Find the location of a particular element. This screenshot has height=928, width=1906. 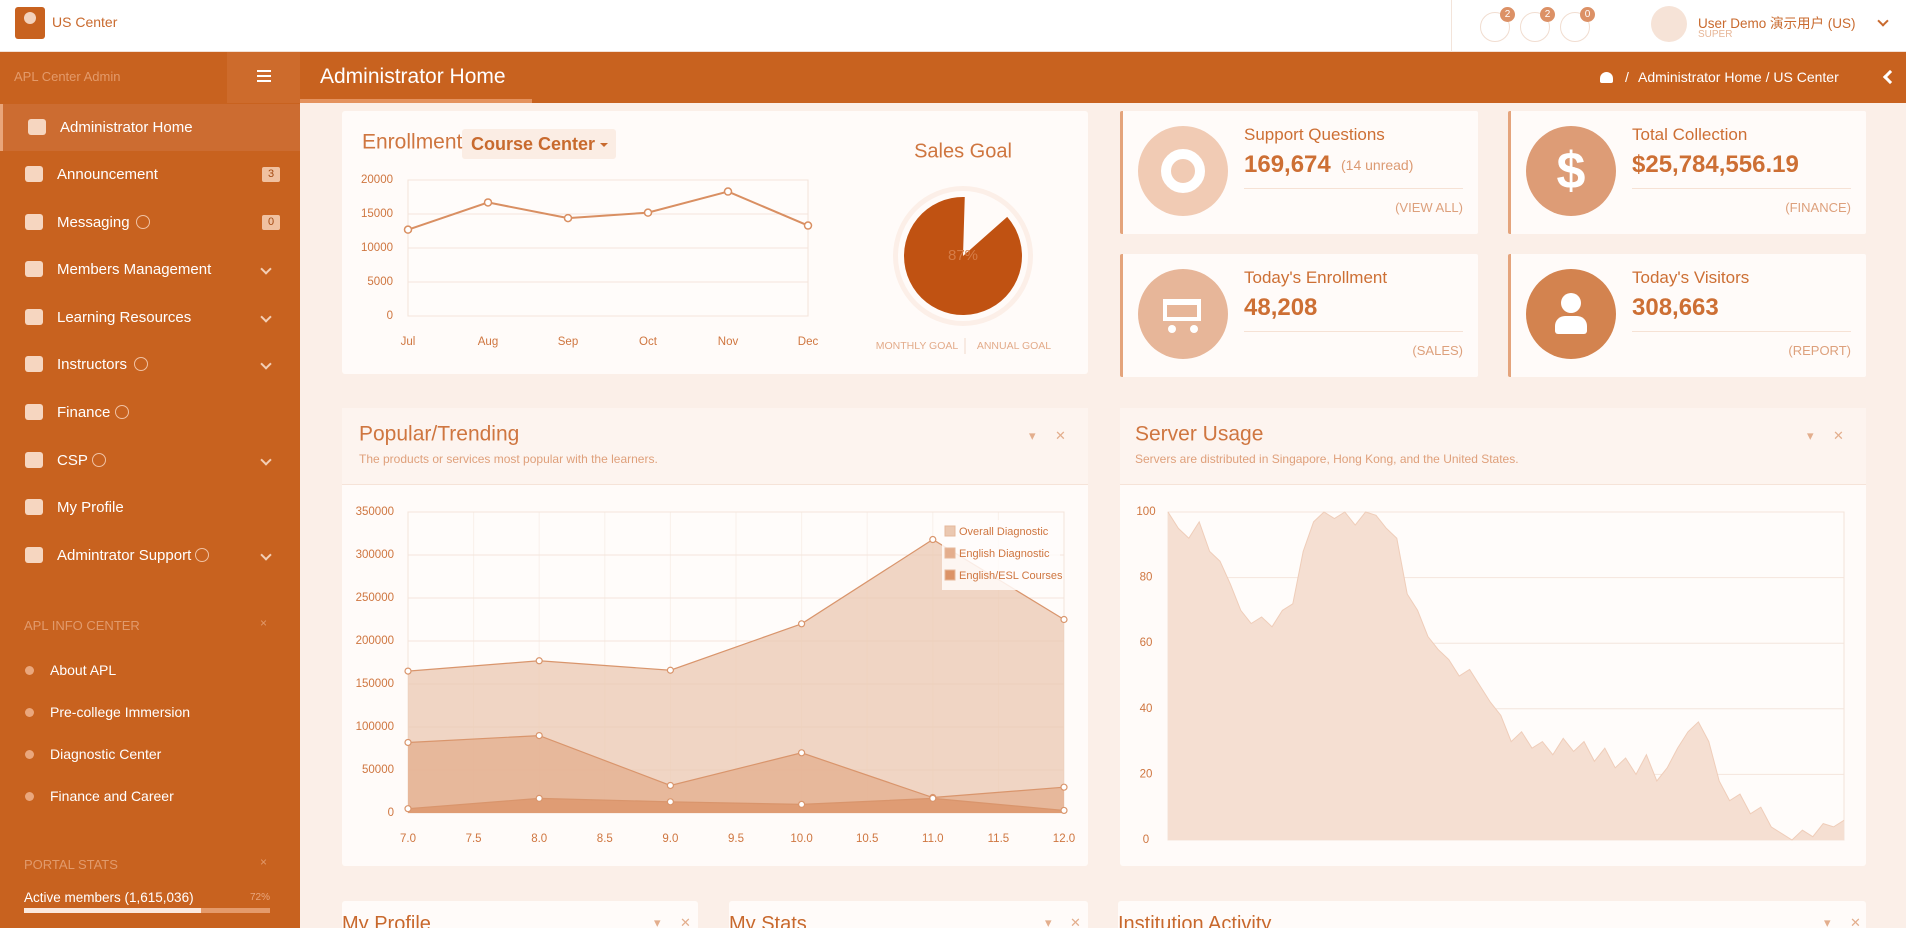

menu-item: Finance is located at coordinates (150, 412).